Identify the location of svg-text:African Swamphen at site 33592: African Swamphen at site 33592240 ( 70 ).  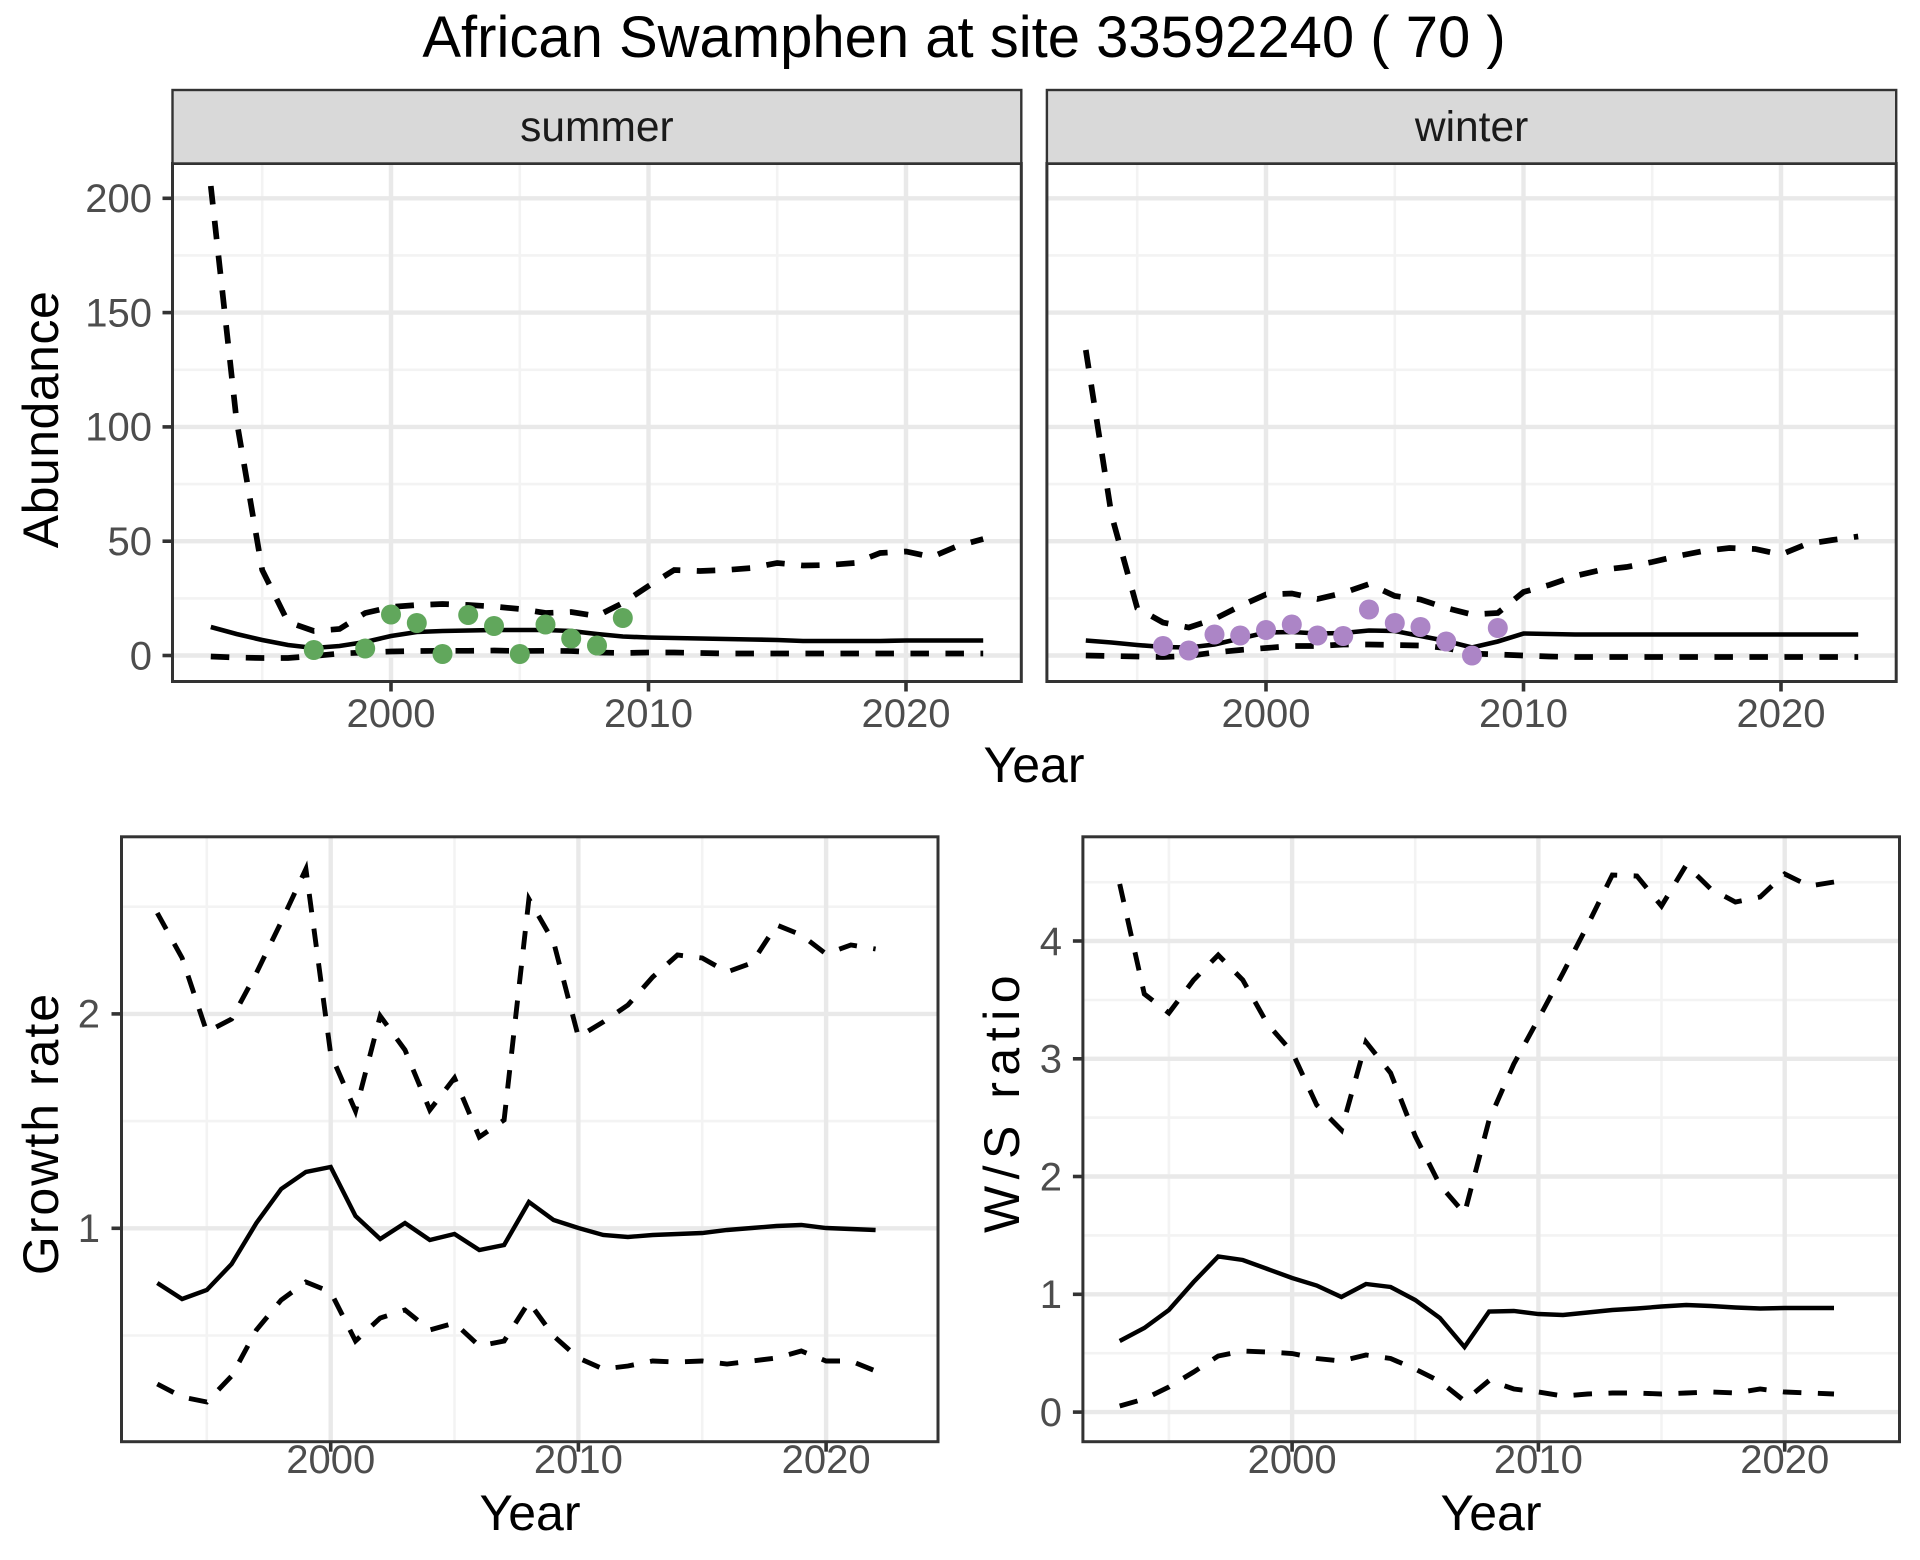
(963, 37).